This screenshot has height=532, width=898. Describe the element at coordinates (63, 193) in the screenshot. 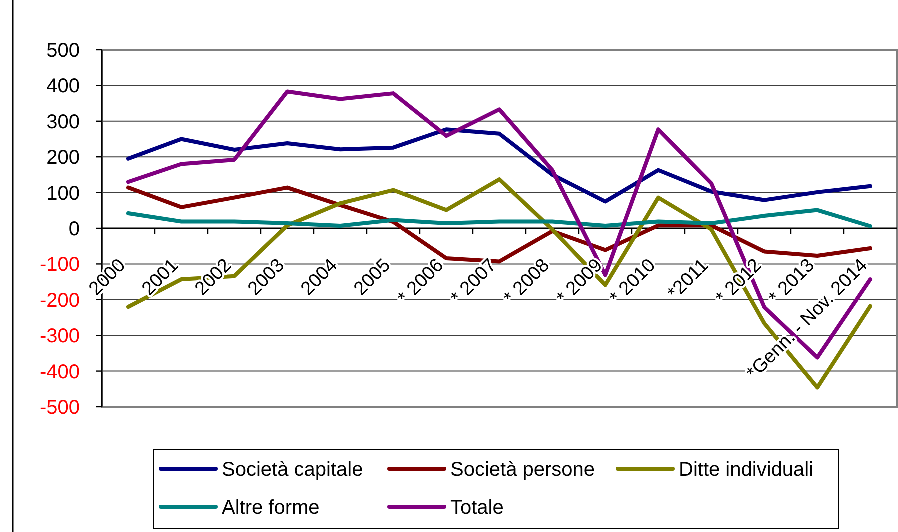

I see `y-tick-label: 100` at that location.